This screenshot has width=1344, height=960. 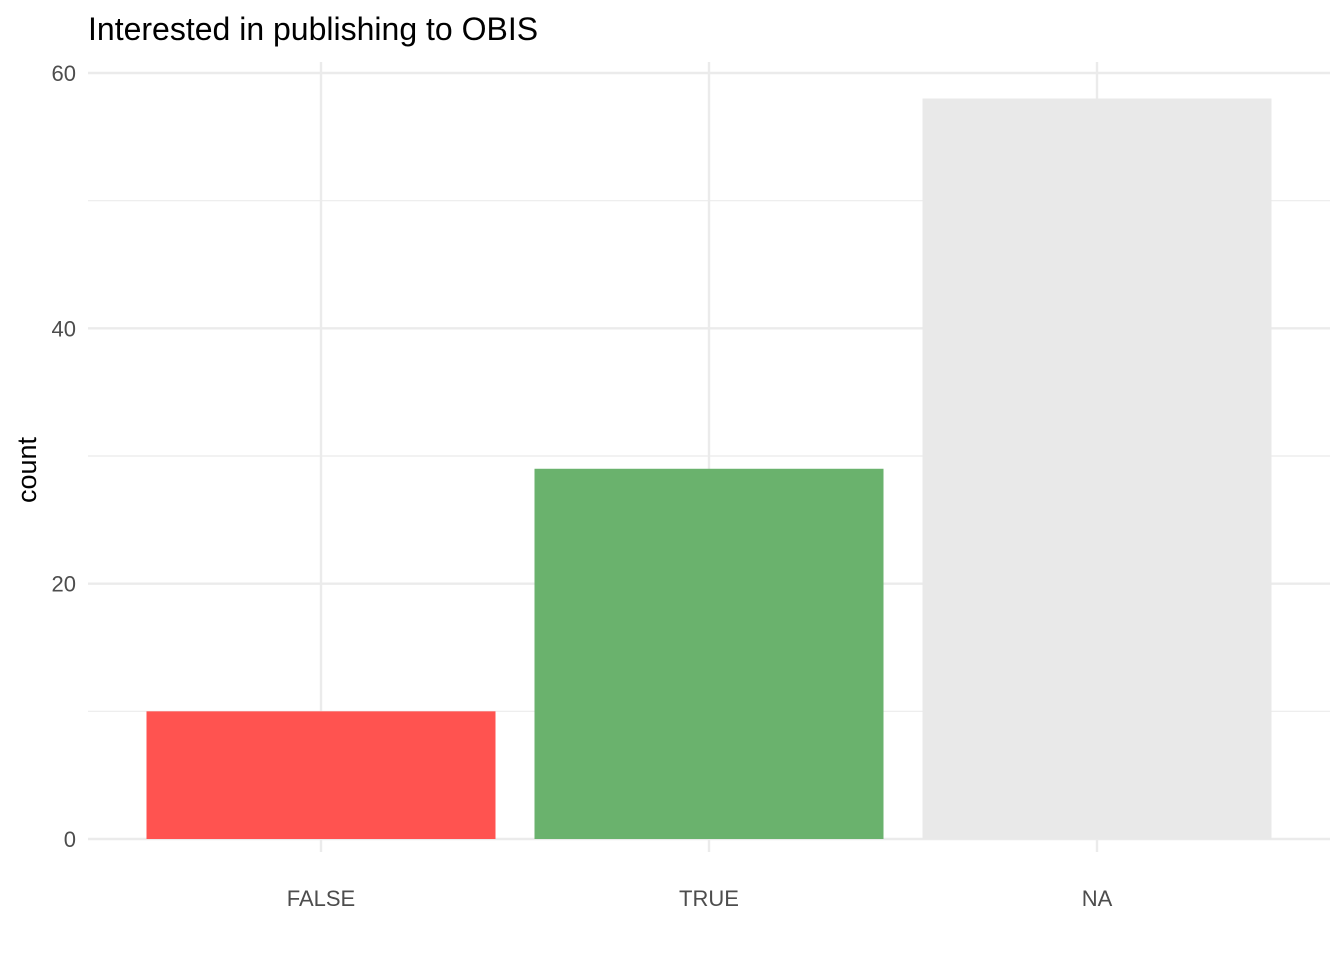 I want to click on x-tick-label: NA, so click(x=1097, y=898).